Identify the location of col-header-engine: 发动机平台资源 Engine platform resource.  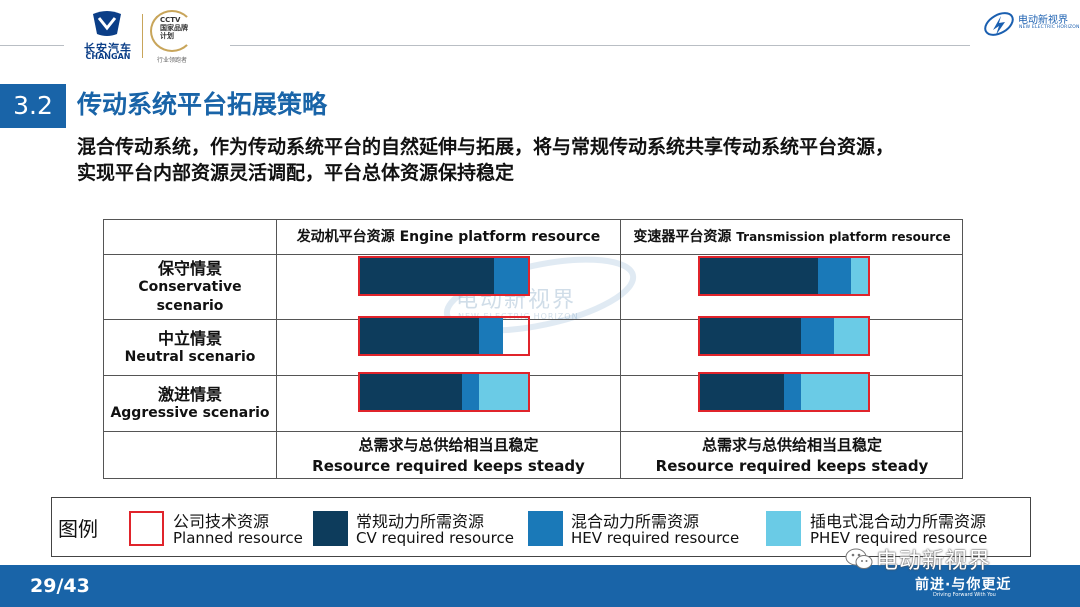
(448, 237).